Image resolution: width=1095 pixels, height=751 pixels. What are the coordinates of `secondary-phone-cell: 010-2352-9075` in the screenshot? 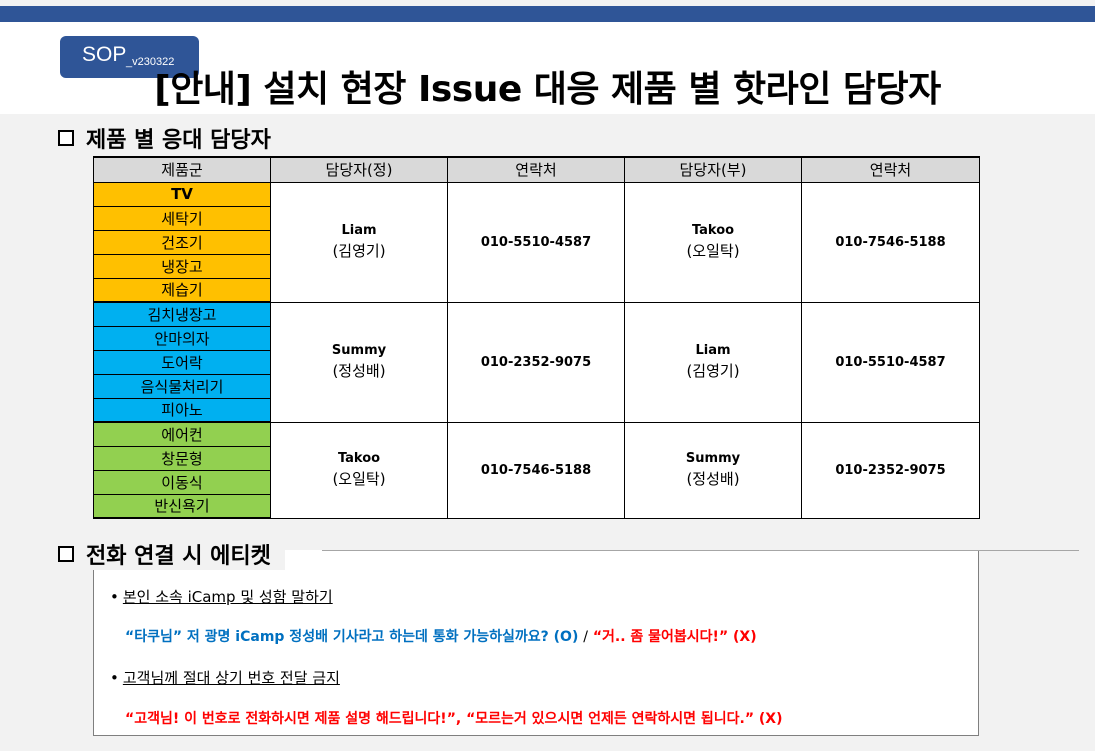 It's located at (890, 470).